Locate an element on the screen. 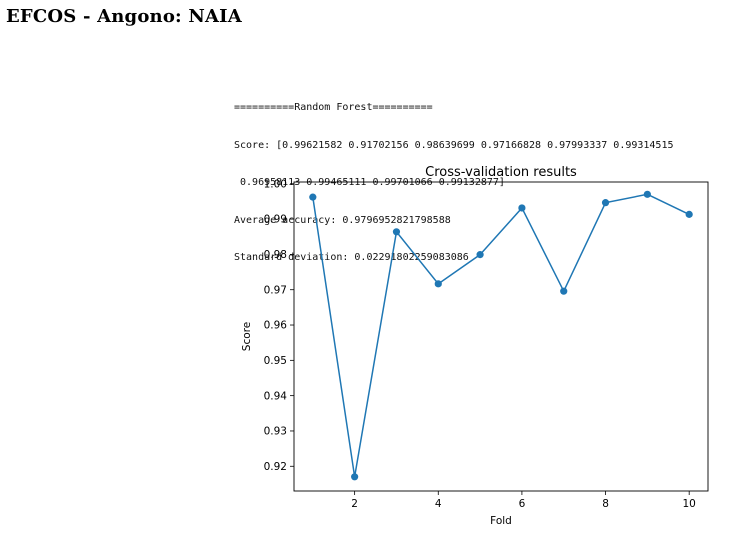 The image size is (731, 534). console-line: ==========Random Forest========== is located at coordinates (333, 107).